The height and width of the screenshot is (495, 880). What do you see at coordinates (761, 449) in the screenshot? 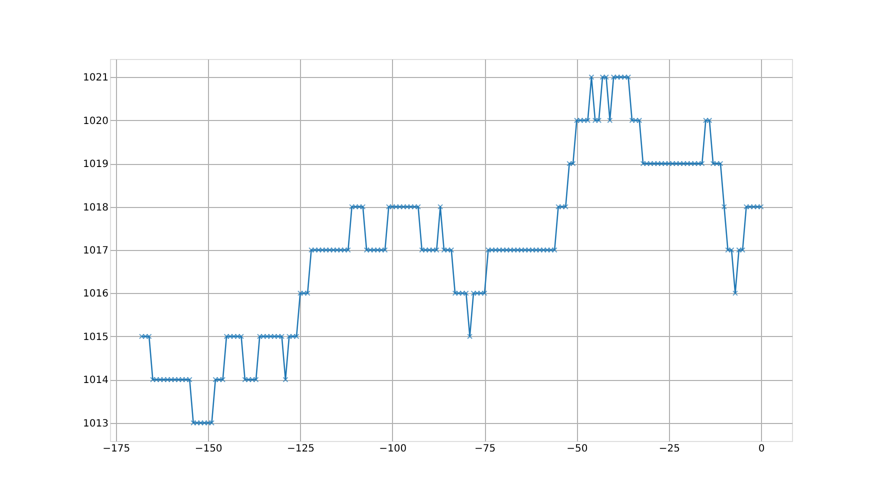
I see `x-tick-label: 0` at bounding box center [761, 449].